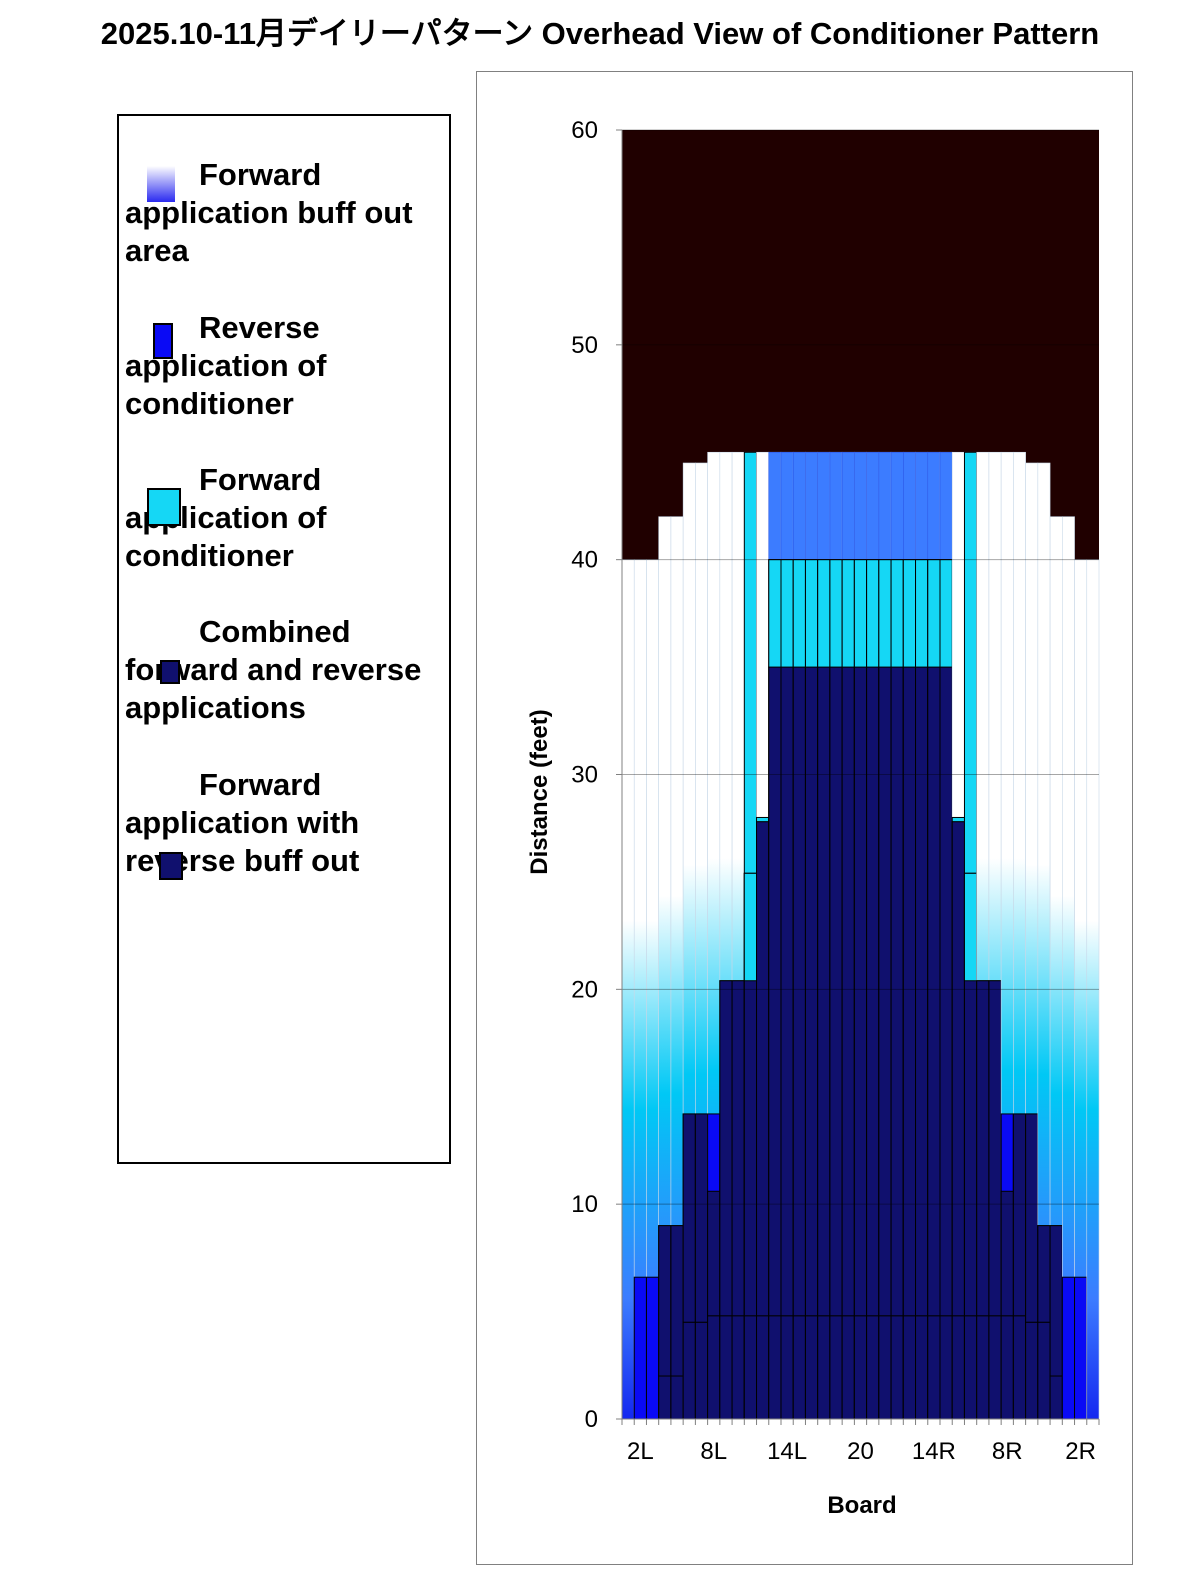 The image size is (1200, 1573). I want to click on x-tick-label: 8R, so click(1007, 1451).